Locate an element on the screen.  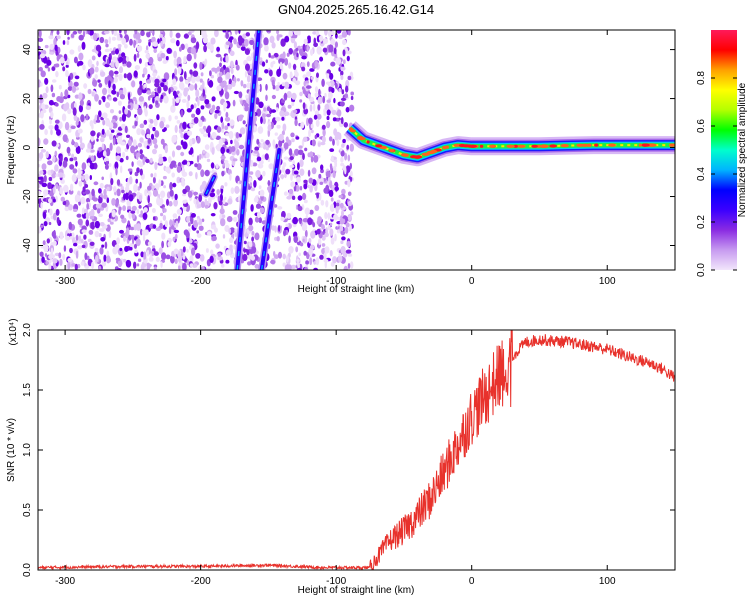
streak-core is located at coordinates (270, 209).